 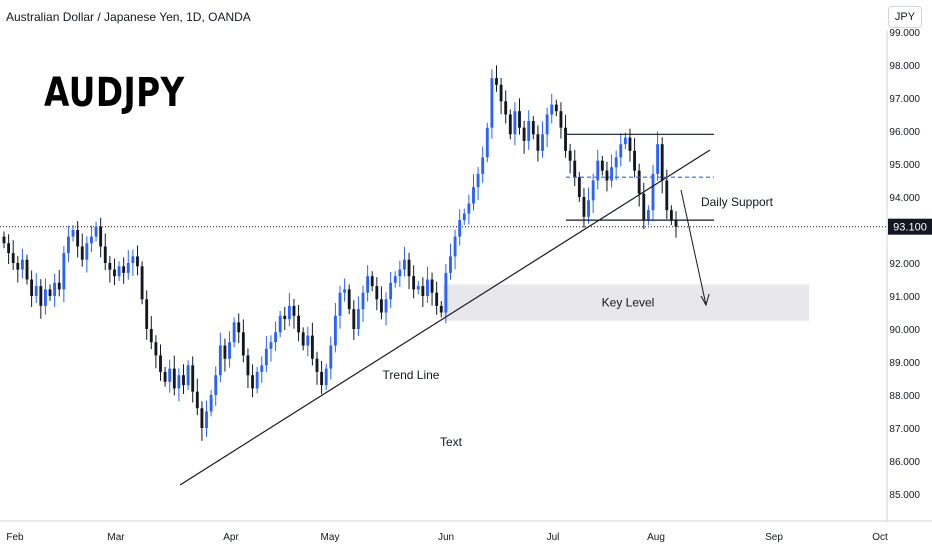 I want to click on key-level-label: Key Level, so click(x=628, y=303).